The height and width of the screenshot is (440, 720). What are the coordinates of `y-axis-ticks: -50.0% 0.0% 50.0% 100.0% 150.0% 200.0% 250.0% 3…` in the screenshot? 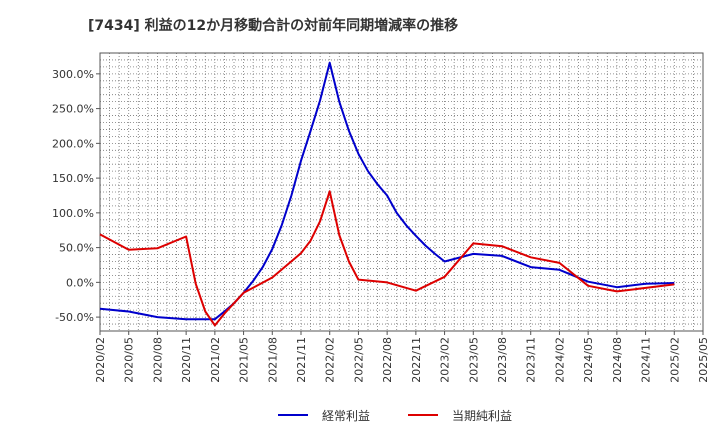 It's located at (76, 196).